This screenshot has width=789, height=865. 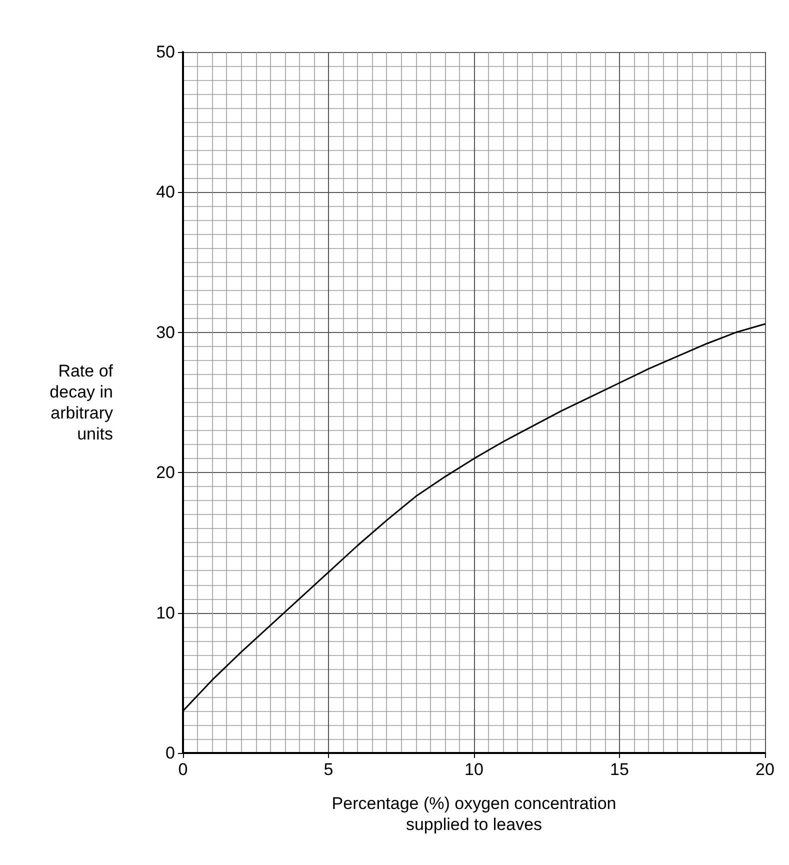 I want to click on x-tick-label: 15, so click(x=619, y=769).